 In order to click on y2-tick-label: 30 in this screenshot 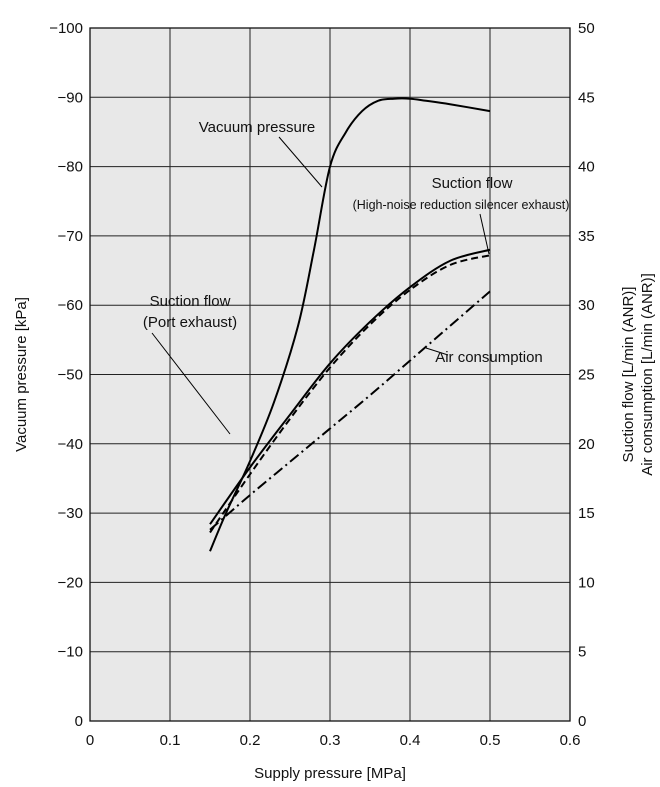, I will do `click(586, 305)`.